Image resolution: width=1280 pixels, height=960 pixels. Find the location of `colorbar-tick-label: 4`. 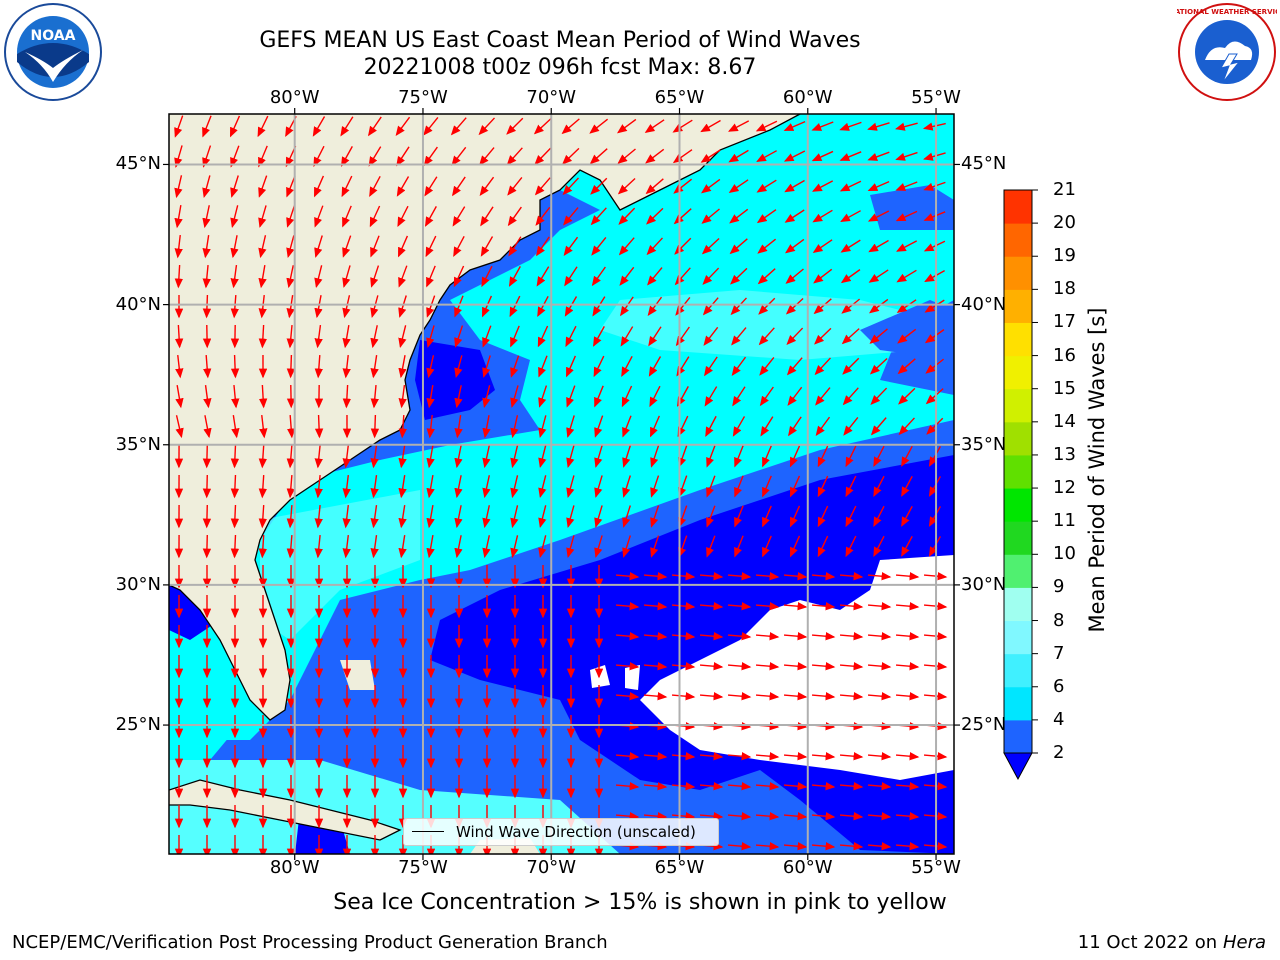

colorbar-tick-label: 4 is located at coordinates (1059, 719).